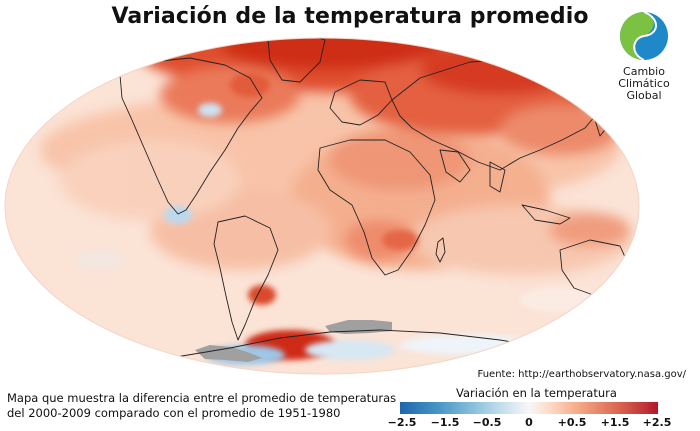 The height and width of the screenshot is (431, 700). I want to click on logo-text-line2: Global, so click(644, 95).